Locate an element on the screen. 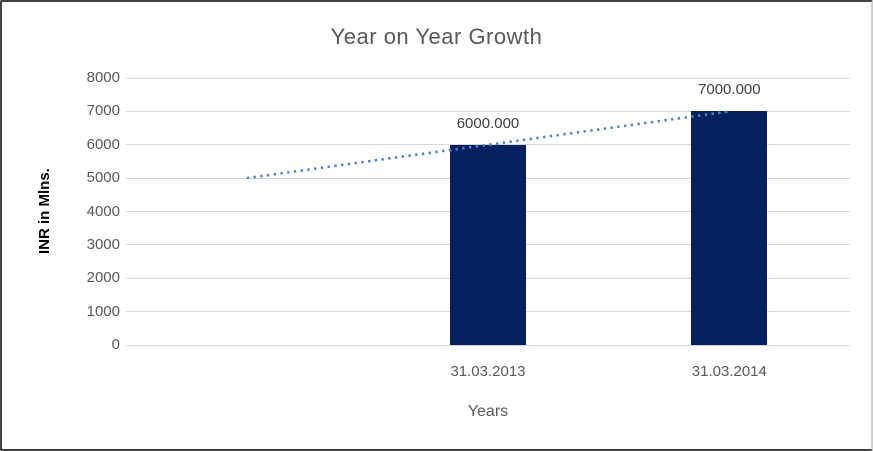 Image resolution: width=873 pixels, height=451 pixels. y-tick-label: 6000 is located at coordinates (103, 144).